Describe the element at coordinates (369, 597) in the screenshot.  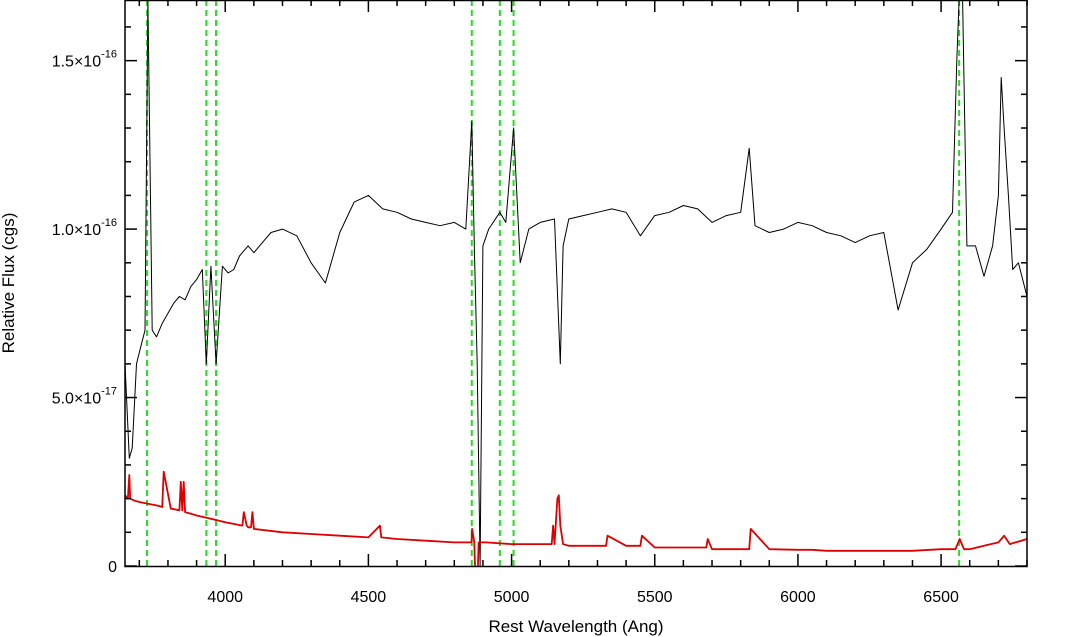
I see `x-tick-label: 4500` at that location.